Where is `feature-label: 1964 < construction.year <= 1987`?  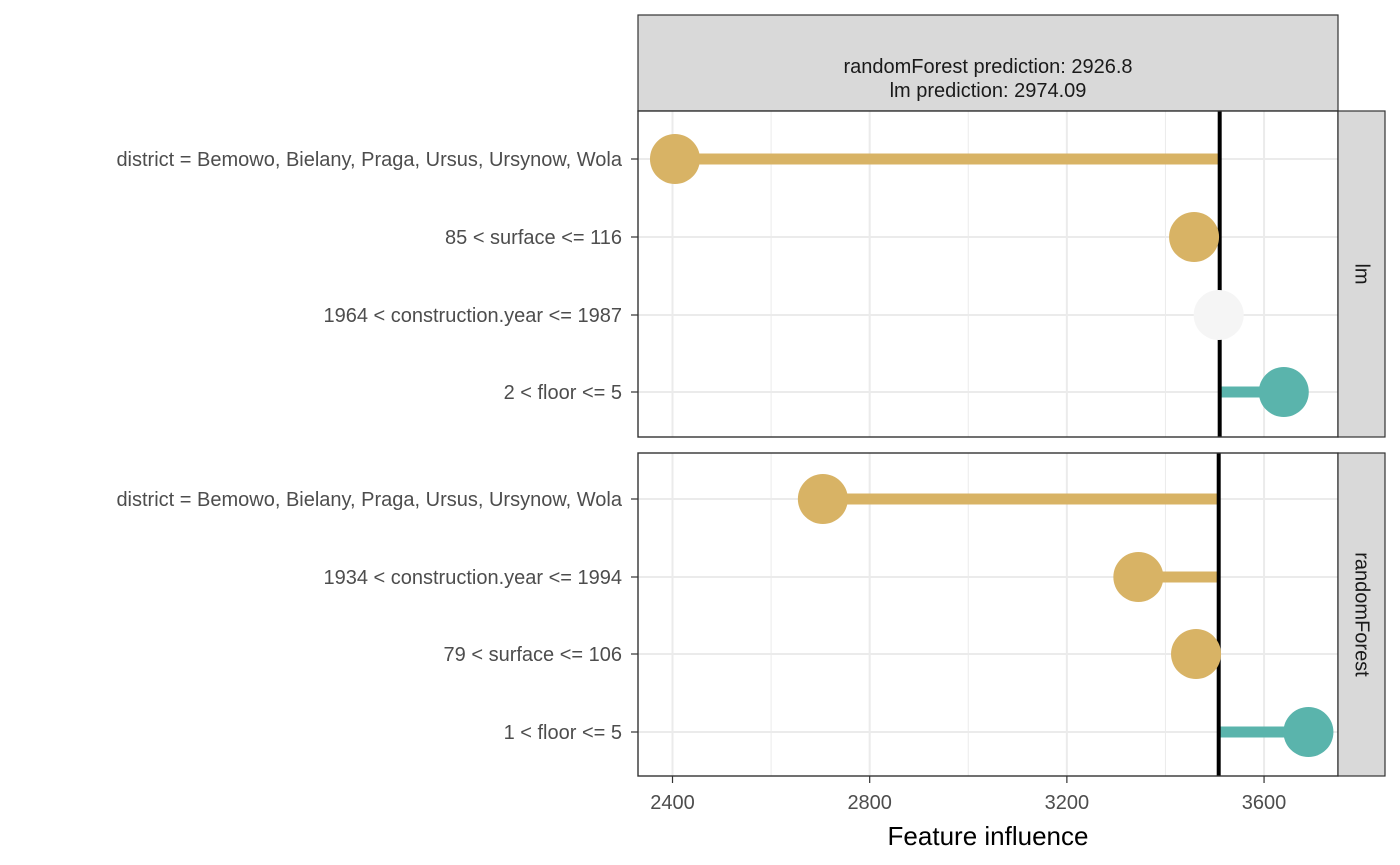 feature-label: 1964 < construction.year <= 1987 is located at coordinates (472, 316).